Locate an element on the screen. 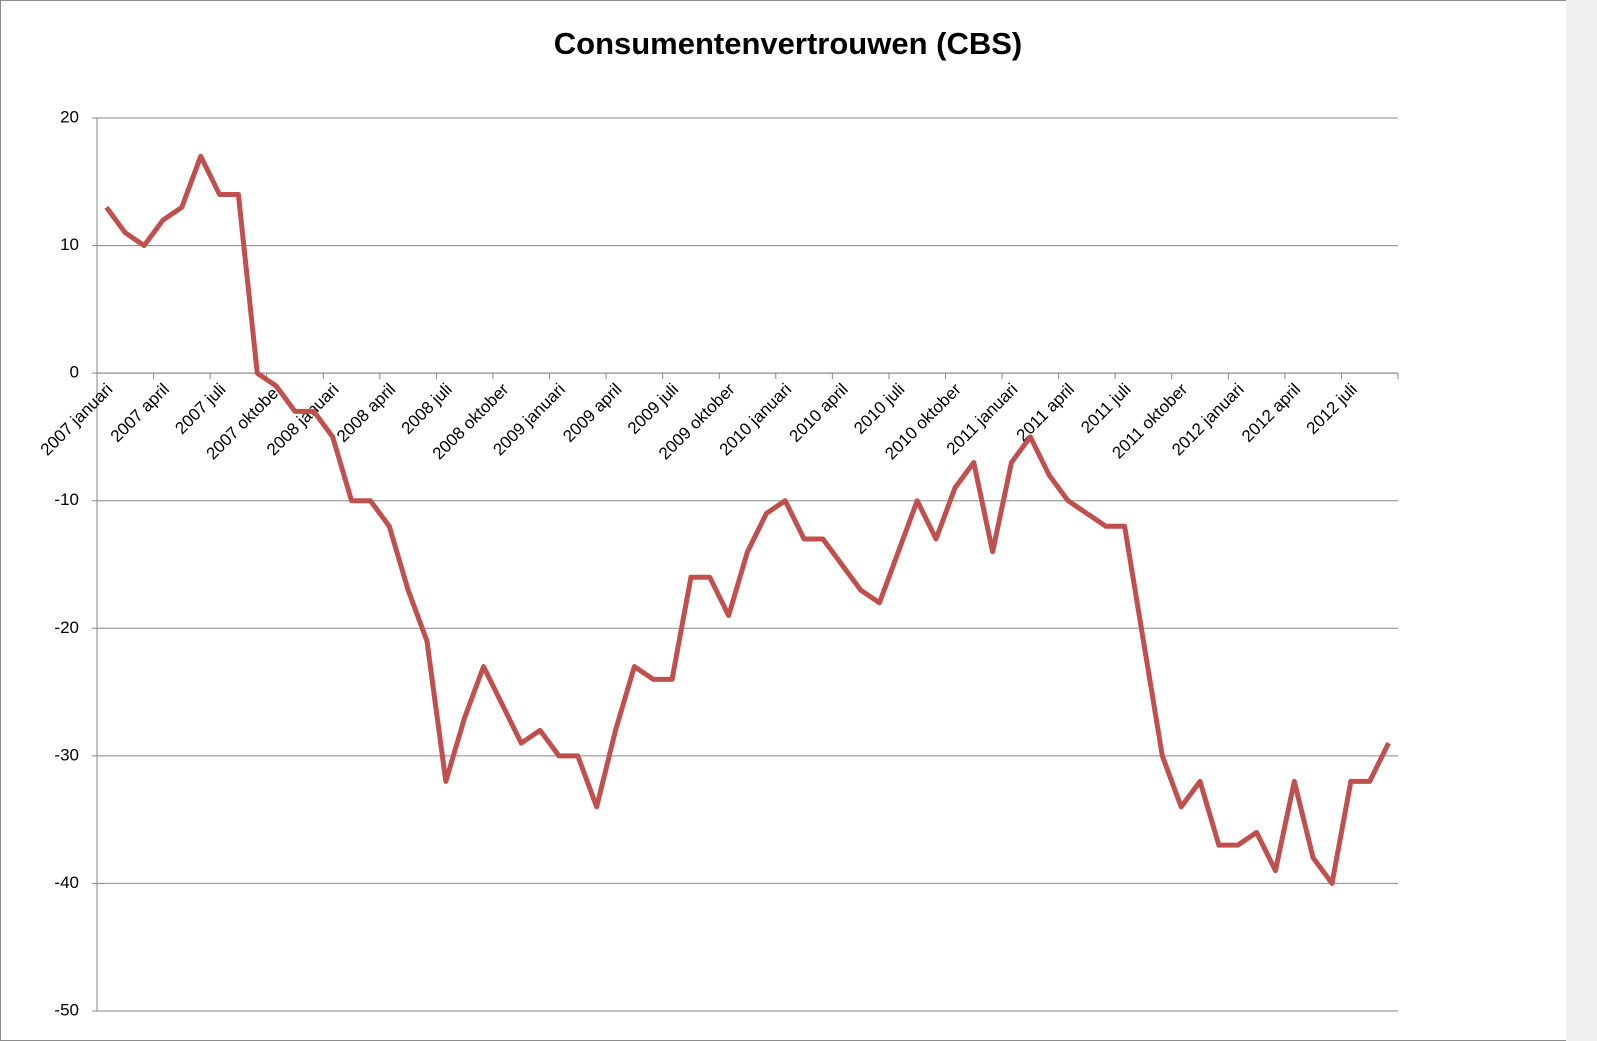 This screenshot has height=1041, width=1597. y-tick-label: -10 is located at coordinates (66, 499).